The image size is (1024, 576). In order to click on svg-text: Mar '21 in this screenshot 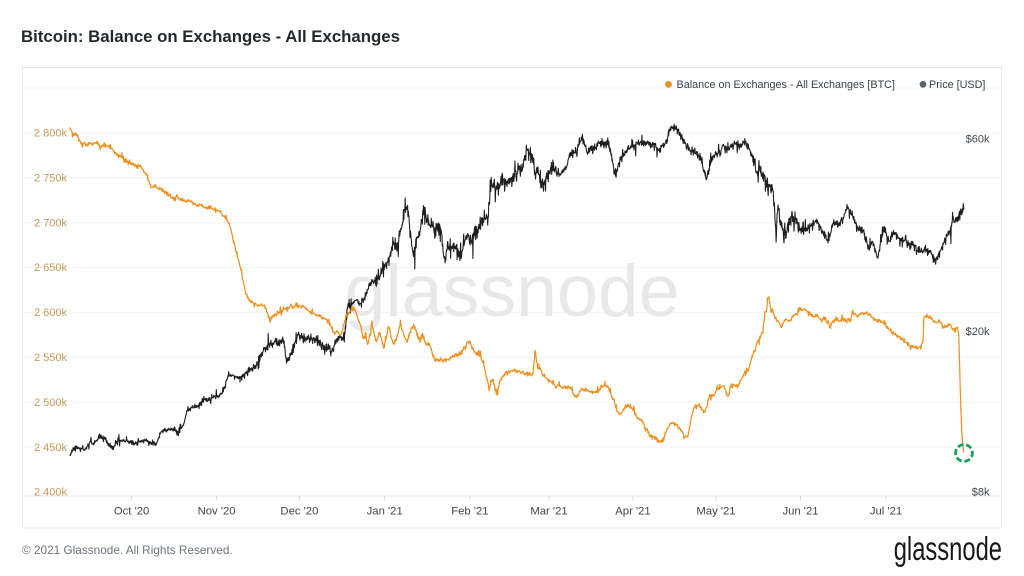, I will do `click(548, 512)`.